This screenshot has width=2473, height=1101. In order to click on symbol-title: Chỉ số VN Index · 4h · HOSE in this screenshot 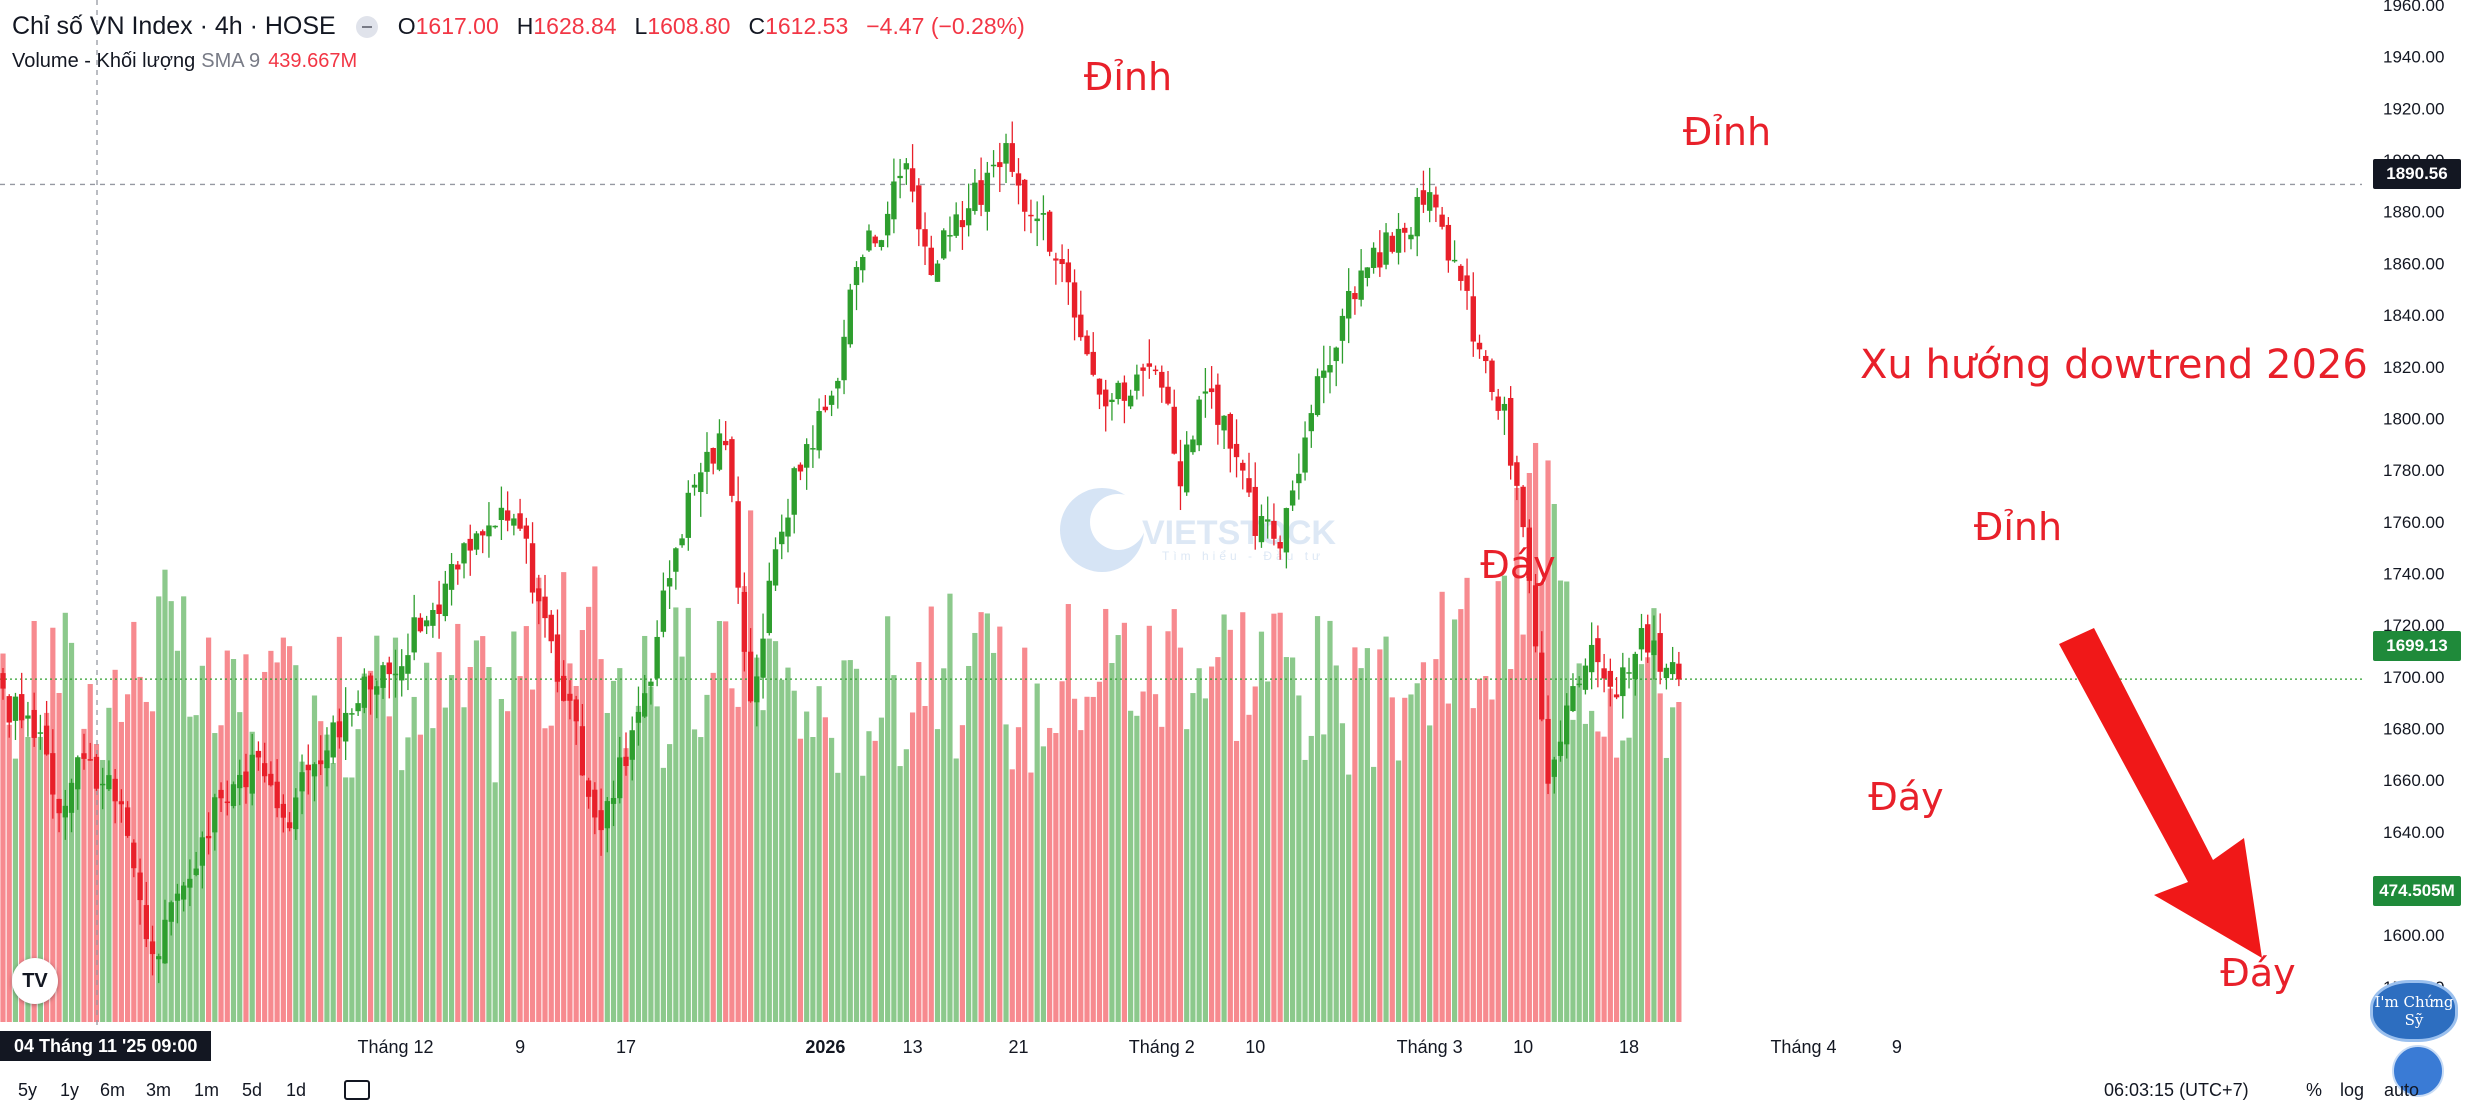, I will do `click(174, 26)`.